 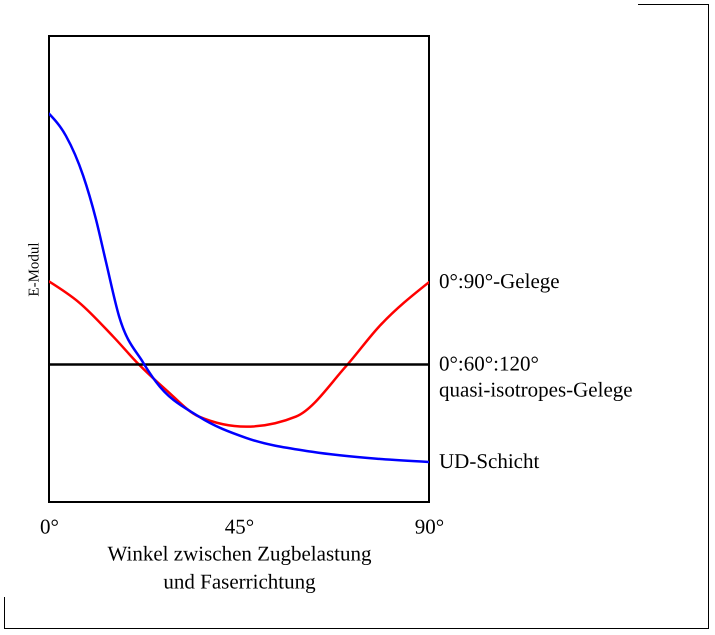 What do you see at coordinates (49, 526) in the screenshot?
I see `x-tick-label: 0°` at bounding box center [49, 526].